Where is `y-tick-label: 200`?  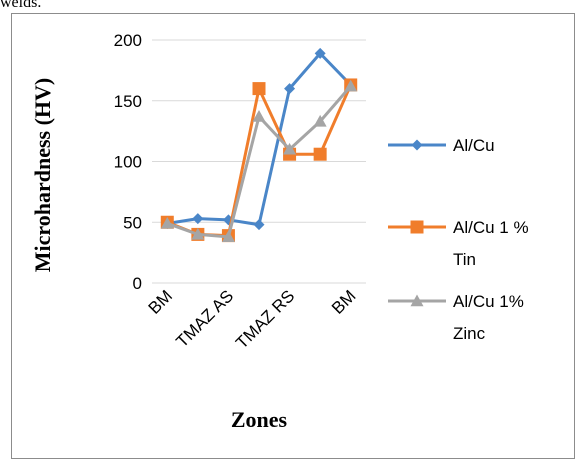
y-tick-label: 200 is located at coordinates (128, 40).